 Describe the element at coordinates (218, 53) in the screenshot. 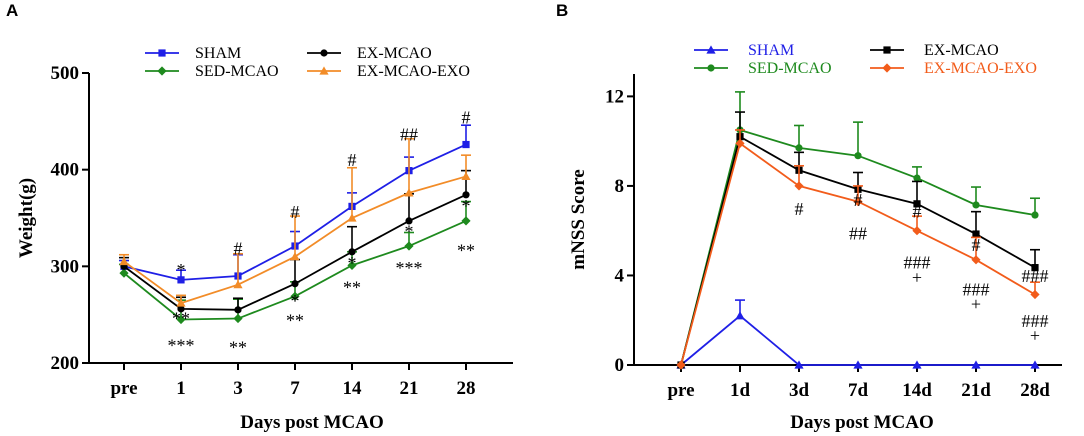

I see `legend-label: SHAM` at that location.